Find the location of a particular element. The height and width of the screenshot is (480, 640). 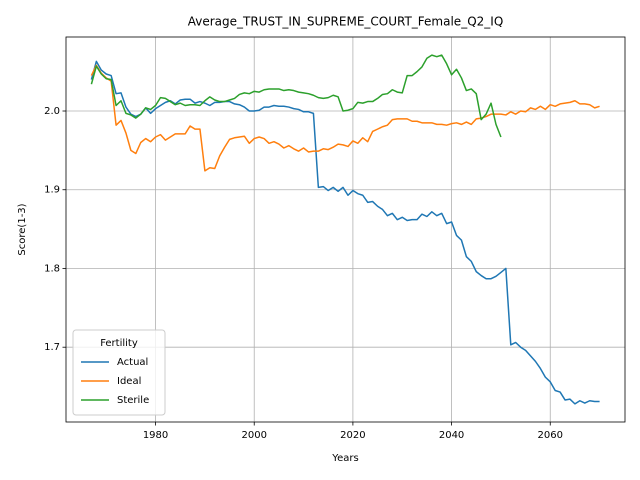

x-tick-label: 2000 is located at coordinates (253, 435).